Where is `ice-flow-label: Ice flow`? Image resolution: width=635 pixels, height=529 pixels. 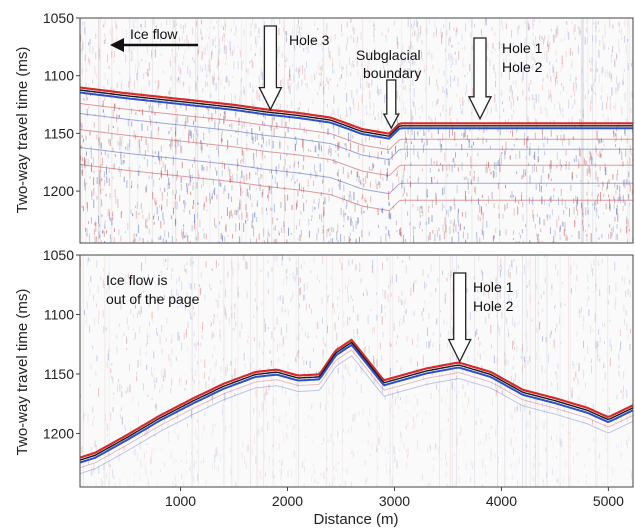
ice-flow-label: Ice flow is located at coordinates (154, 34).